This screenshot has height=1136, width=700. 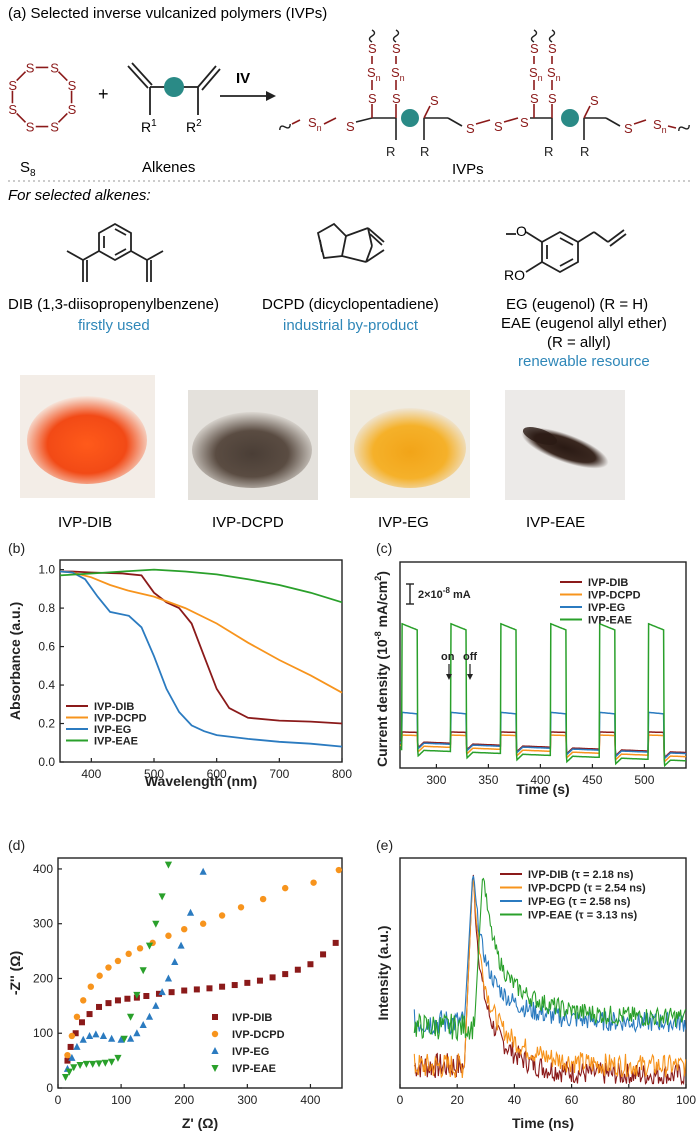 I want to click on dib-name: DIB (1,3-diisopropenylbenzene), so click(x=113, y=304).